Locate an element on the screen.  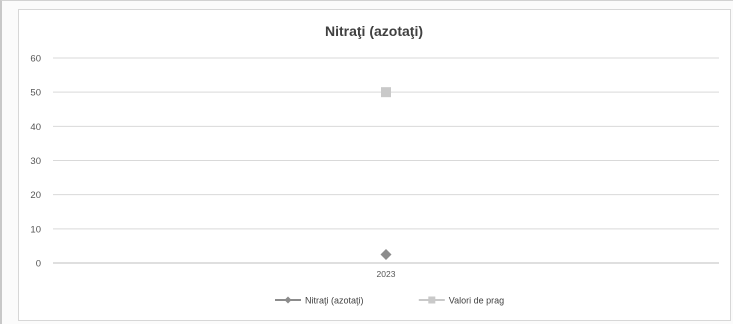
y-axis-ticks: 0 10 20 30 40 50 60 is located at coordinates (35, 162).